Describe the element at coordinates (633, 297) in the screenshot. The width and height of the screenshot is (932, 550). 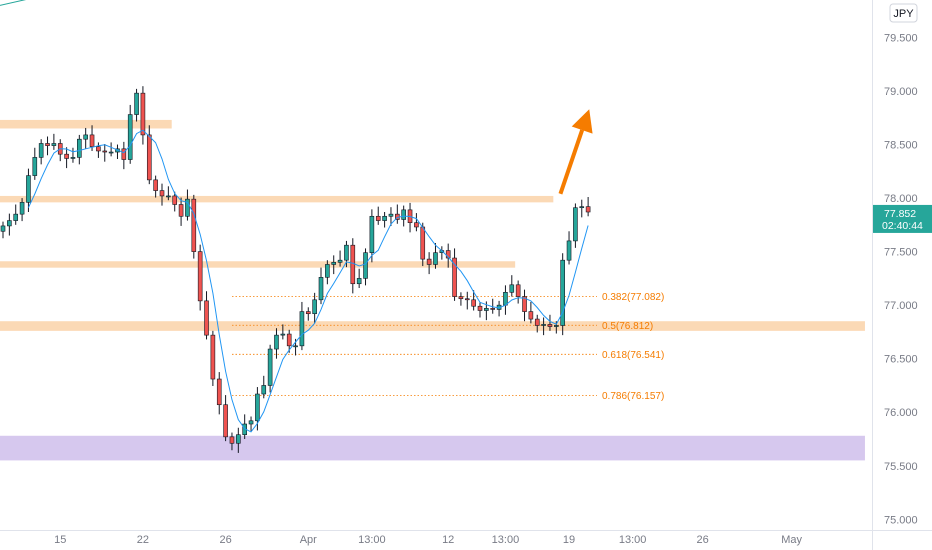
I see `fib-level-label: 0.382(77.082)` at that location.